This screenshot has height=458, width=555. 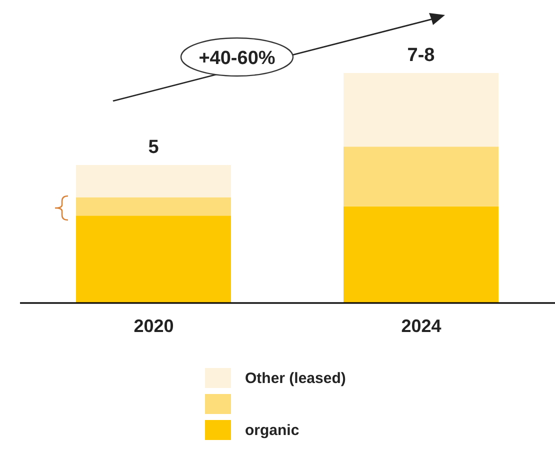 What do you see at coordinates (421, 55) in the screenshot?
I see `text: 7-8` at bounding box center [421, 55].